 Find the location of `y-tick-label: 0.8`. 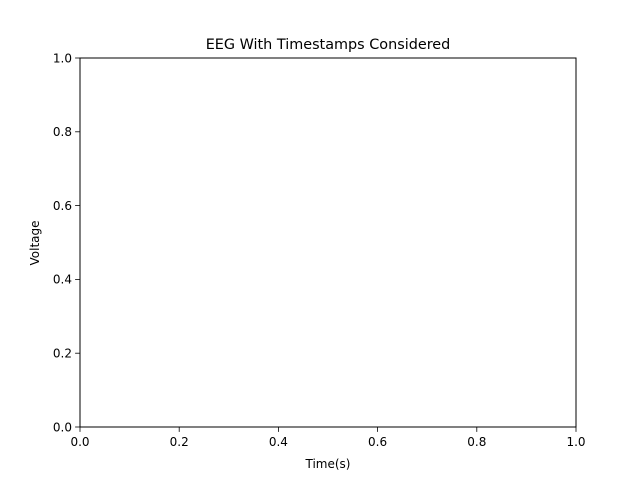

y-tick-label: 0.8 is located at coordinates (62, 132).